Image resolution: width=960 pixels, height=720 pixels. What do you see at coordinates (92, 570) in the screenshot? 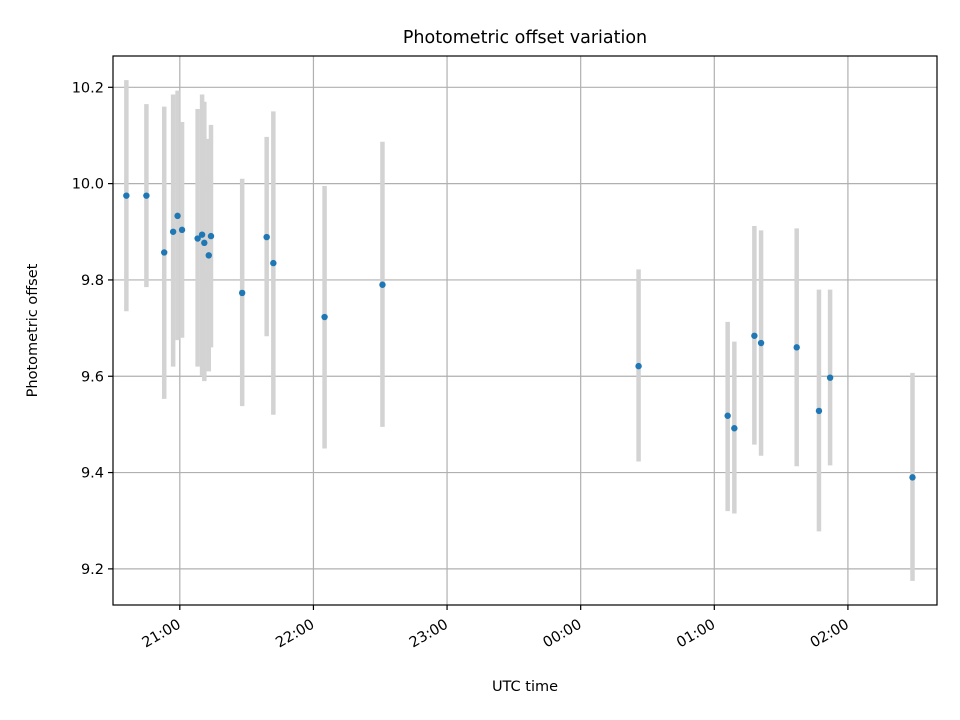
I see `y-tick-label: 9.2` at bounding box center [92, 570].